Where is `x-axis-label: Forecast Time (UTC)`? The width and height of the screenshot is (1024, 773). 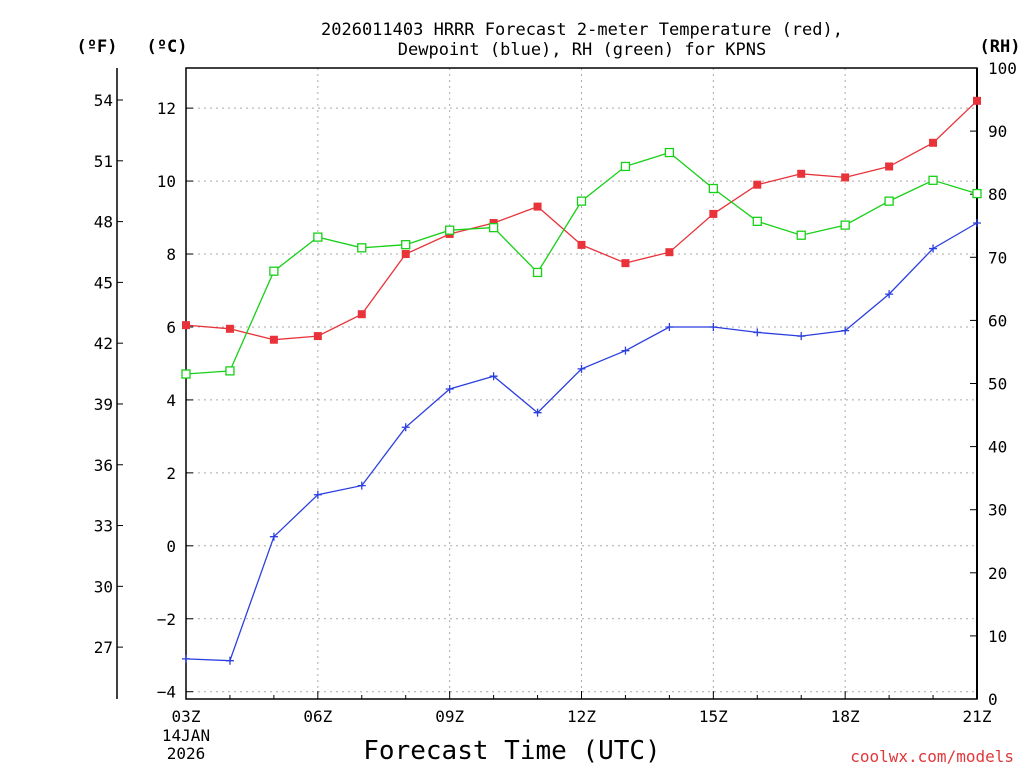 x-axis-label: Forecast Time (UTC) is located at coordinates (511, 751).